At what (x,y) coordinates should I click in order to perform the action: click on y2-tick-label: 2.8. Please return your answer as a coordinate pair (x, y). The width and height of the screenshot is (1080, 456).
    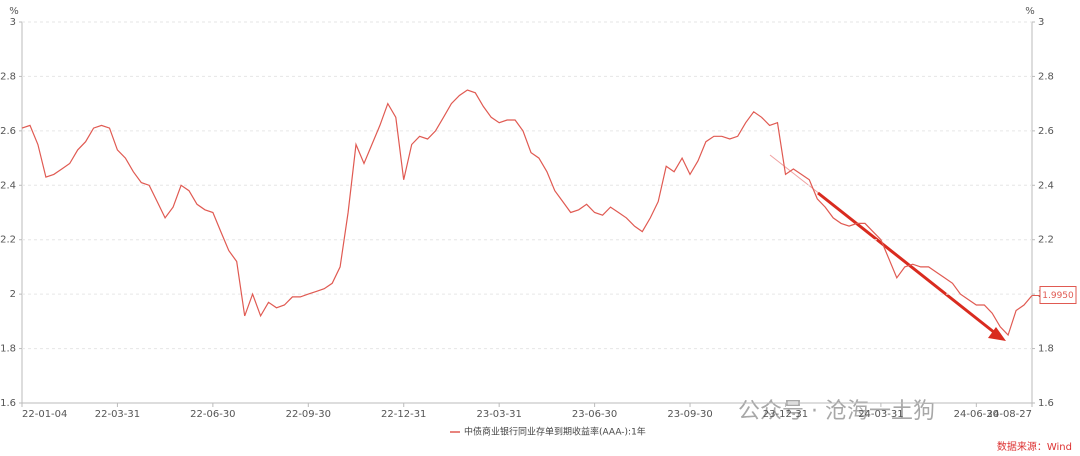
    Looking at the image, I should click on (1046, 76).